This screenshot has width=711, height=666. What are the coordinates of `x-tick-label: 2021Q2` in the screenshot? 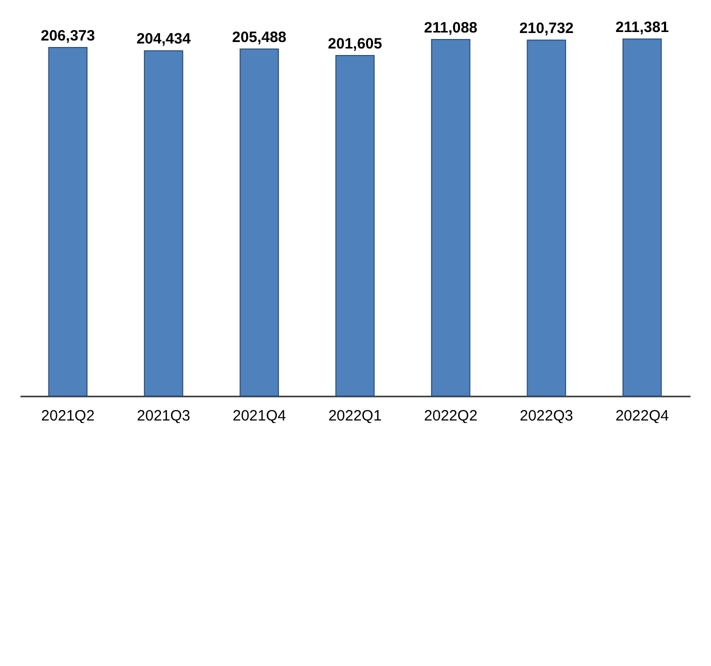 It's located at (68, 416).